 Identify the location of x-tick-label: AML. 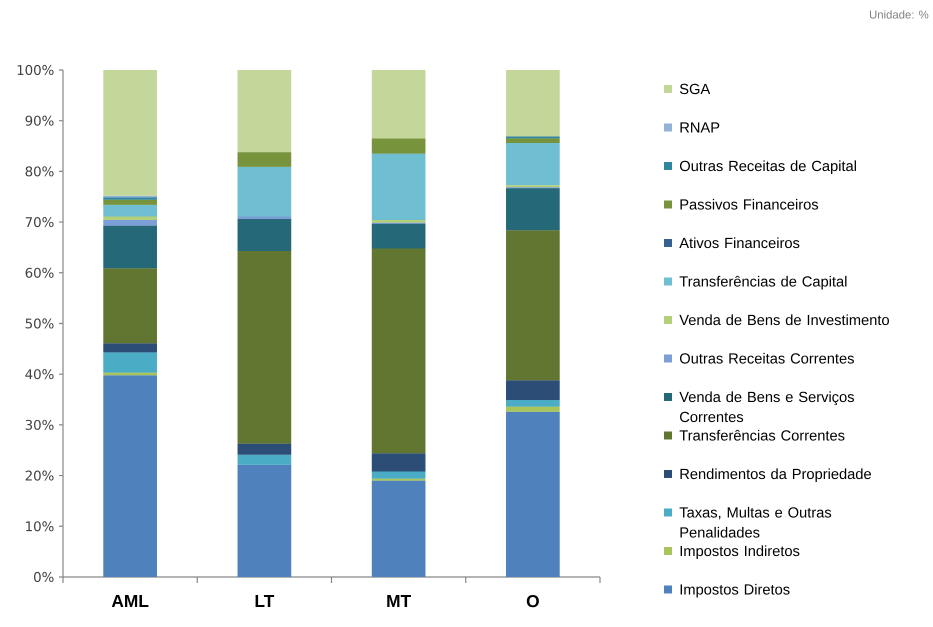
(130, 601).